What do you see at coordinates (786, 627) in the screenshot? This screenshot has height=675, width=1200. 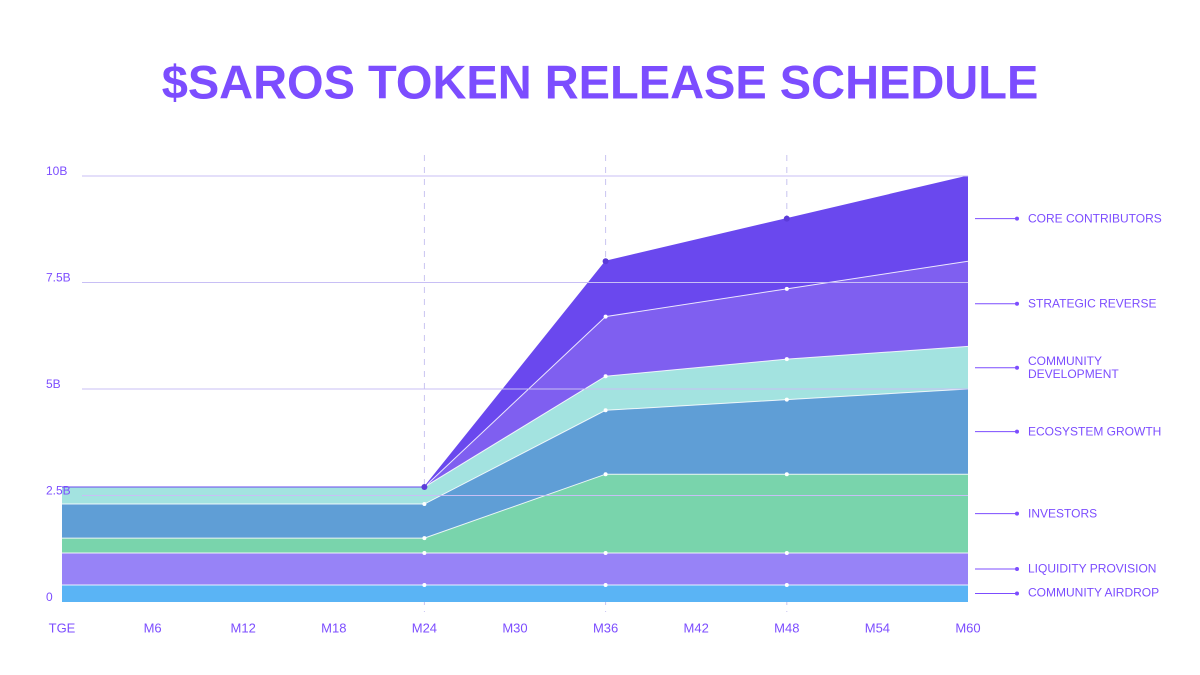 I see `x-tick-label: M48` at bounding box center [786, 627].